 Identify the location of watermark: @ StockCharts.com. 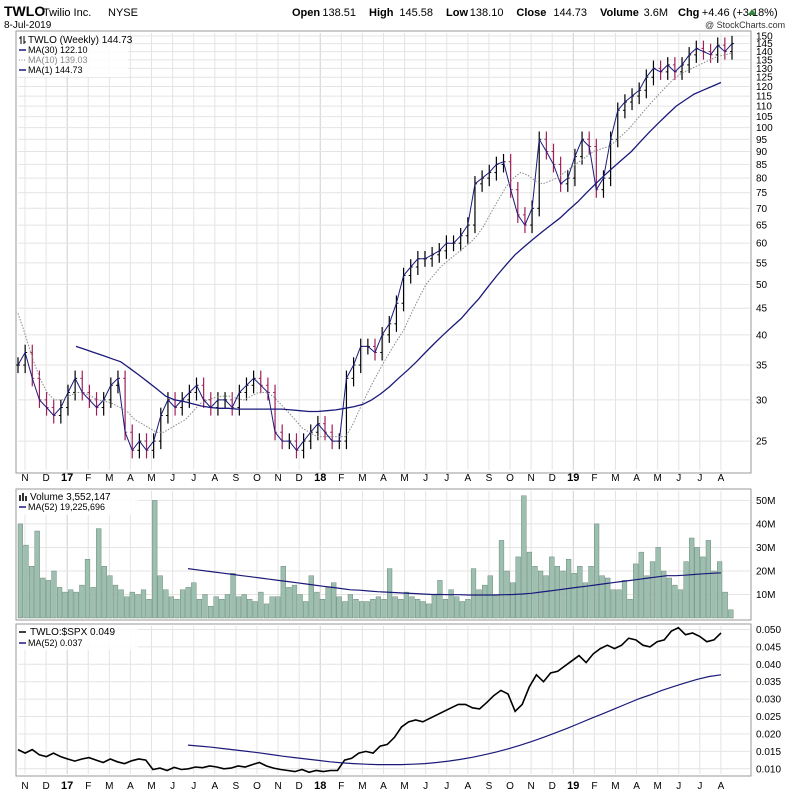
(745, 25).